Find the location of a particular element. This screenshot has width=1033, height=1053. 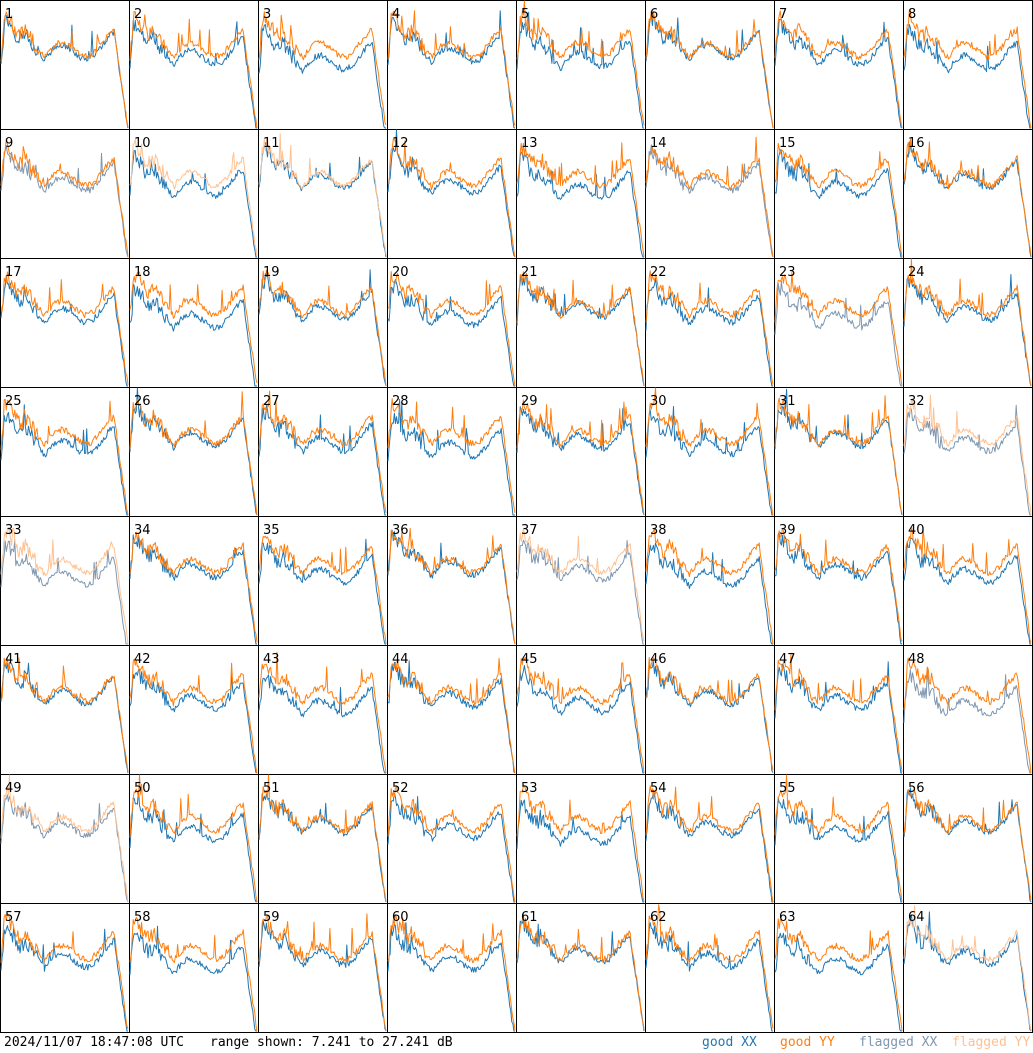

panel-label: 10 is located at coordinates (142, 143).